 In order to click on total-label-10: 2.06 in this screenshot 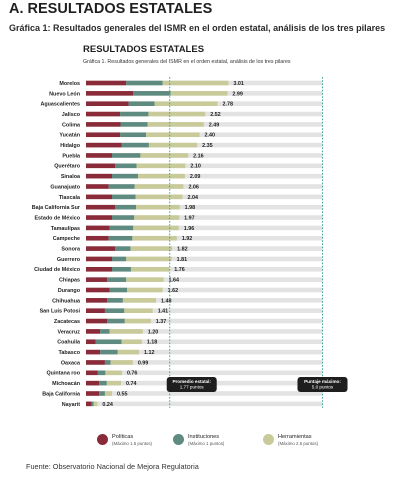, I will do `click(193, 187)`.